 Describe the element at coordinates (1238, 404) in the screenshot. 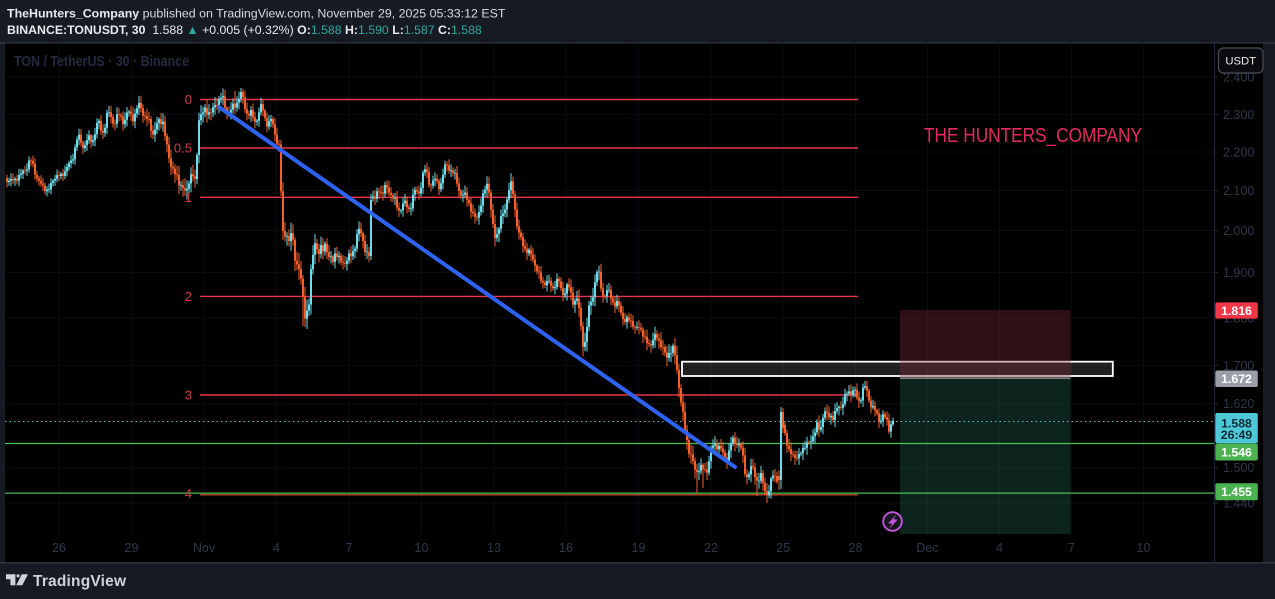

I see `svg-text: 1.620` at that location.